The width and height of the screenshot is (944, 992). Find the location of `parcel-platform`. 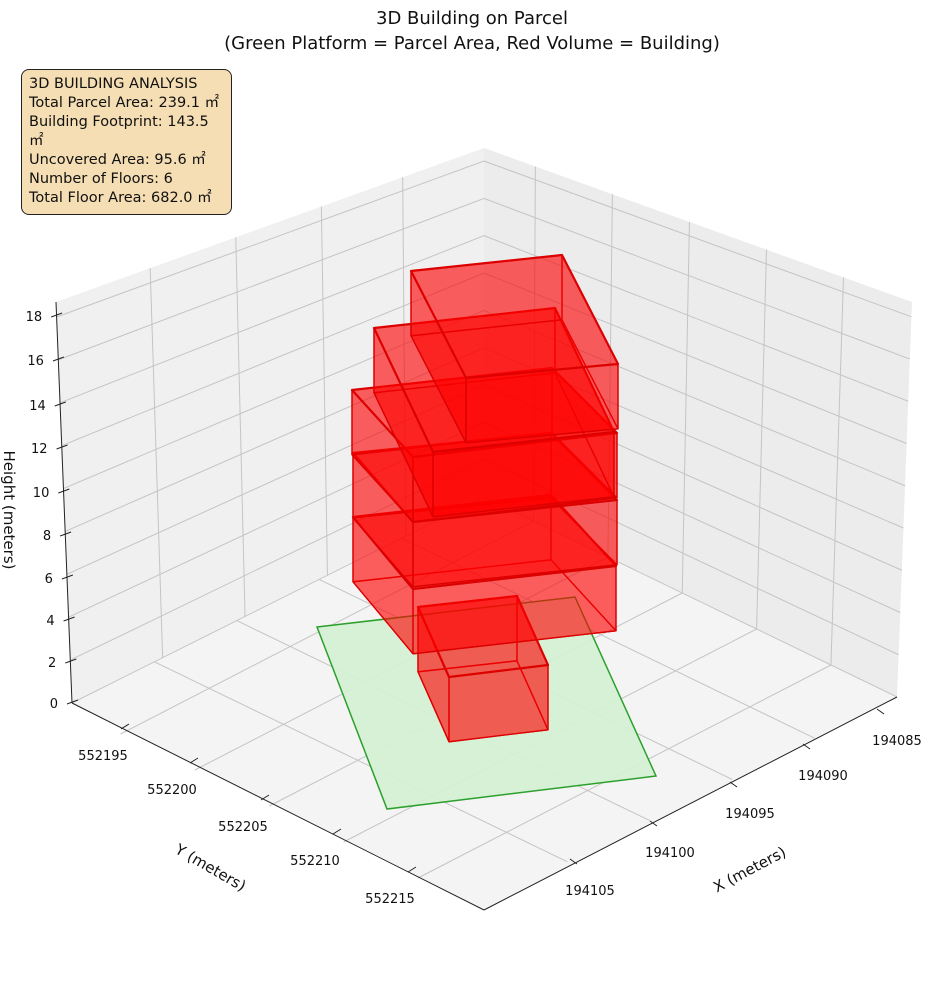

parcel-platform is located at coordinates (486, 703).